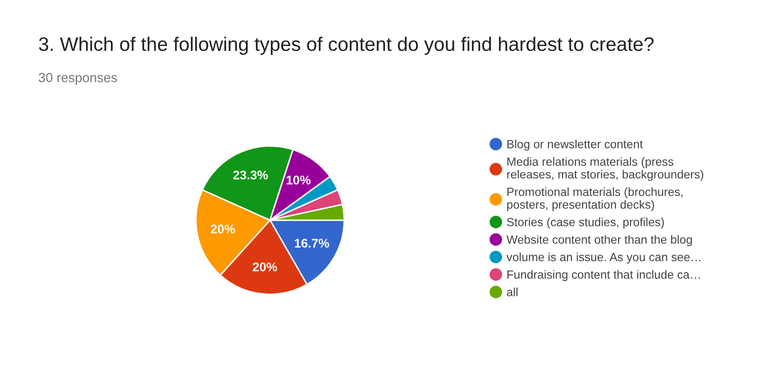 The width and height of the screenshot is (765, 391). Describe the element at coordinates (599, 240) in the screenshot. I see `legend-label: Website content other than the blog` at that location.